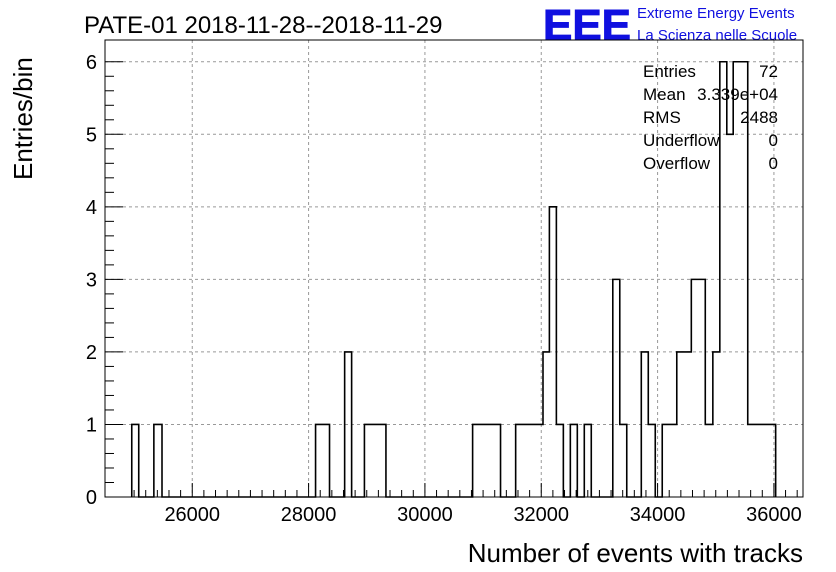  What do you see at coordinates (192, 515) in the screenshot?
I see `x-tick-label: 26000` at bounding box center [192, 515].